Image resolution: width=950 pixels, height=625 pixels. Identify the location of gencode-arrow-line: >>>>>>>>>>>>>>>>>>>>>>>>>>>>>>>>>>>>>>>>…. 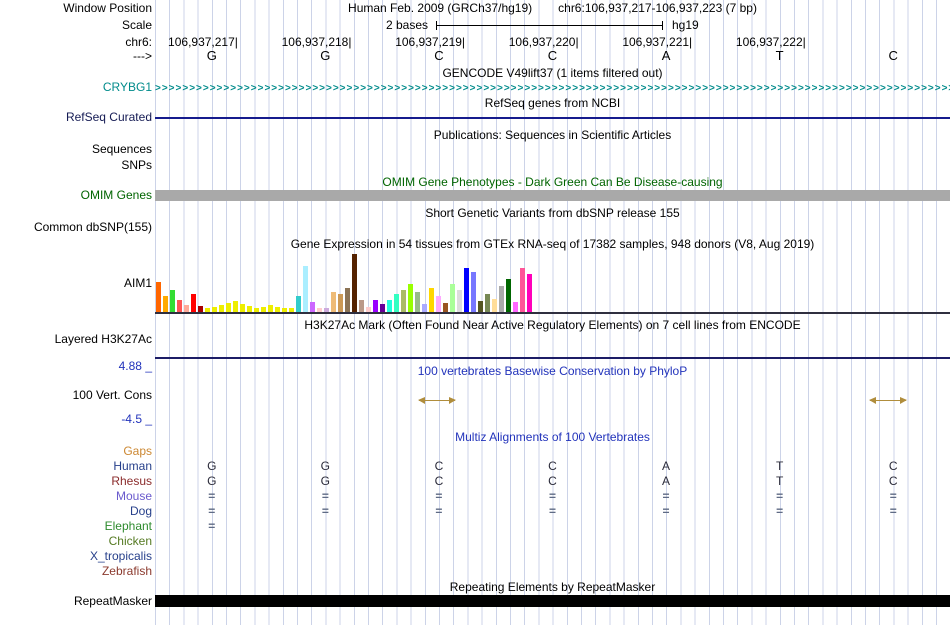
(552, 88).